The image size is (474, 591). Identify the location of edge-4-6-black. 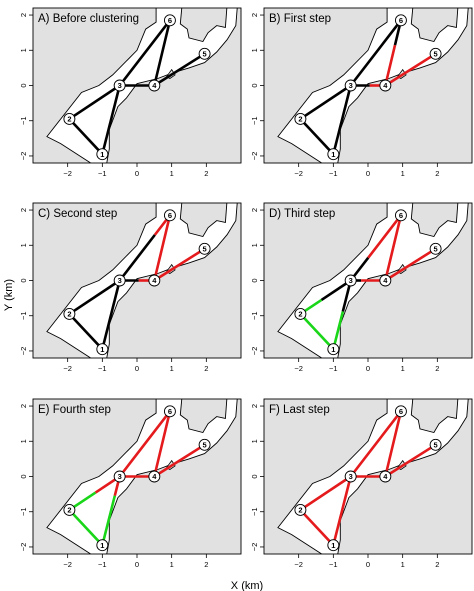
(162, 53).